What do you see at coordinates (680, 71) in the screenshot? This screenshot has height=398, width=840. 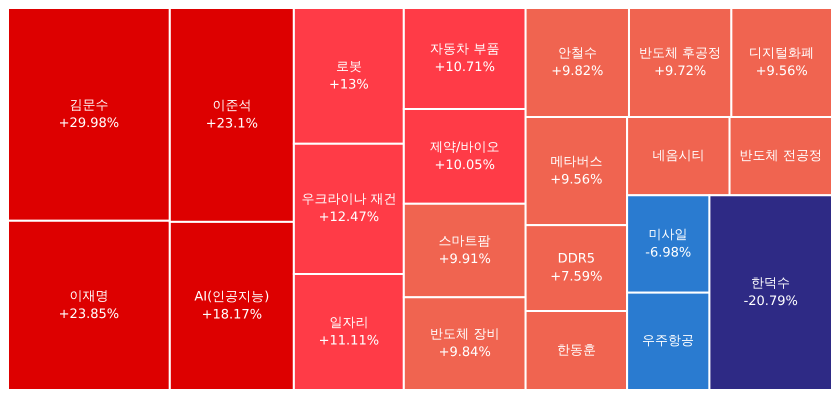 I see `data-label: +9.72%` at bounding box center [680, 71].